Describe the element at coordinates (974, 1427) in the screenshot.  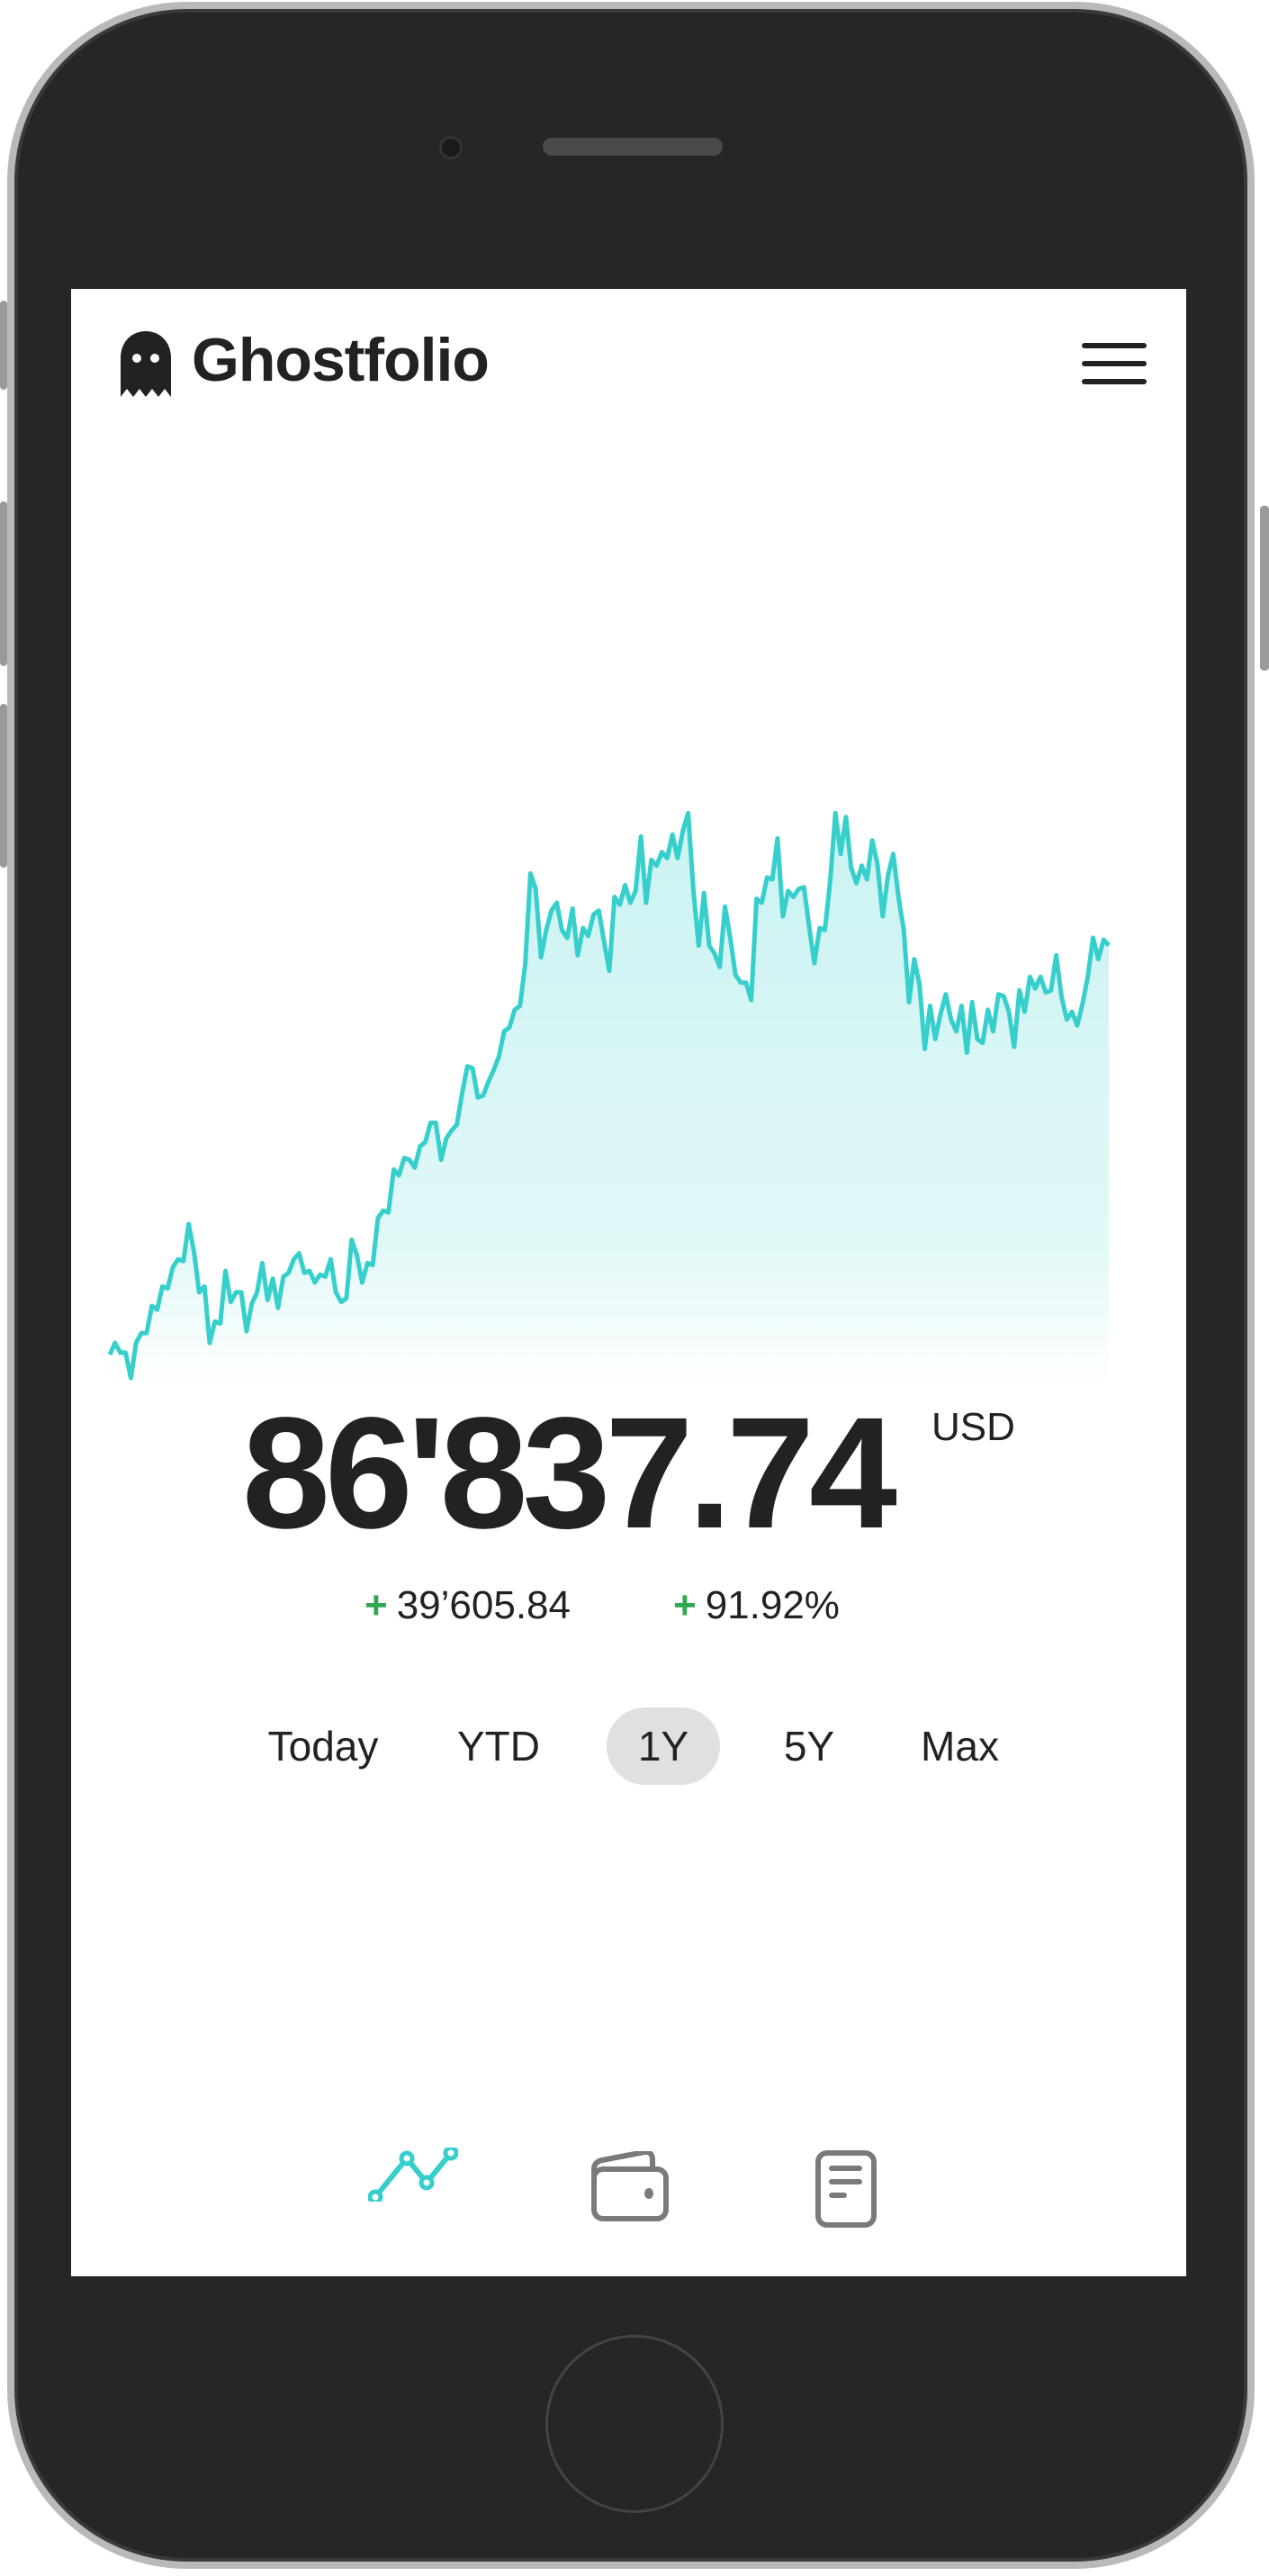
I see `currency-label: USD` at that location.